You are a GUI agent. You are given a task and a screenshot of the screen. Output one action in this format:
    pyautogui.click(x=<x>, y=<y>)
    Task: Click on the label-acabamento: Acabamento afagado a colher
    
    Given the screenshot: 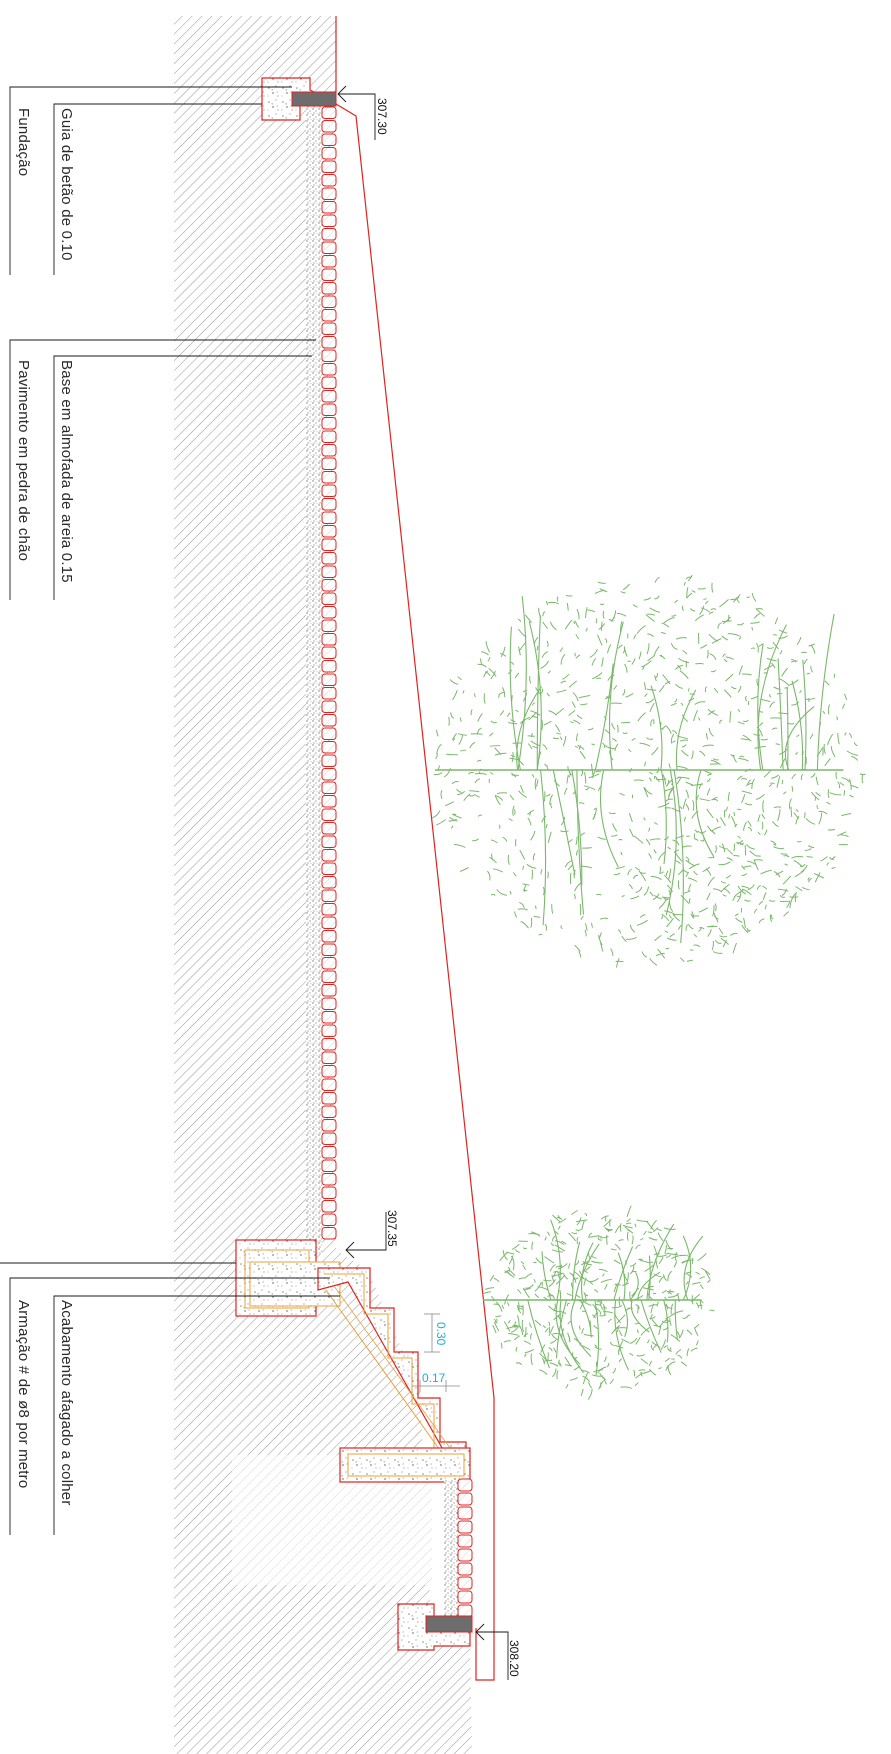 What is the action you would take?
    pyautogui.click(x=66, y=1403)
    